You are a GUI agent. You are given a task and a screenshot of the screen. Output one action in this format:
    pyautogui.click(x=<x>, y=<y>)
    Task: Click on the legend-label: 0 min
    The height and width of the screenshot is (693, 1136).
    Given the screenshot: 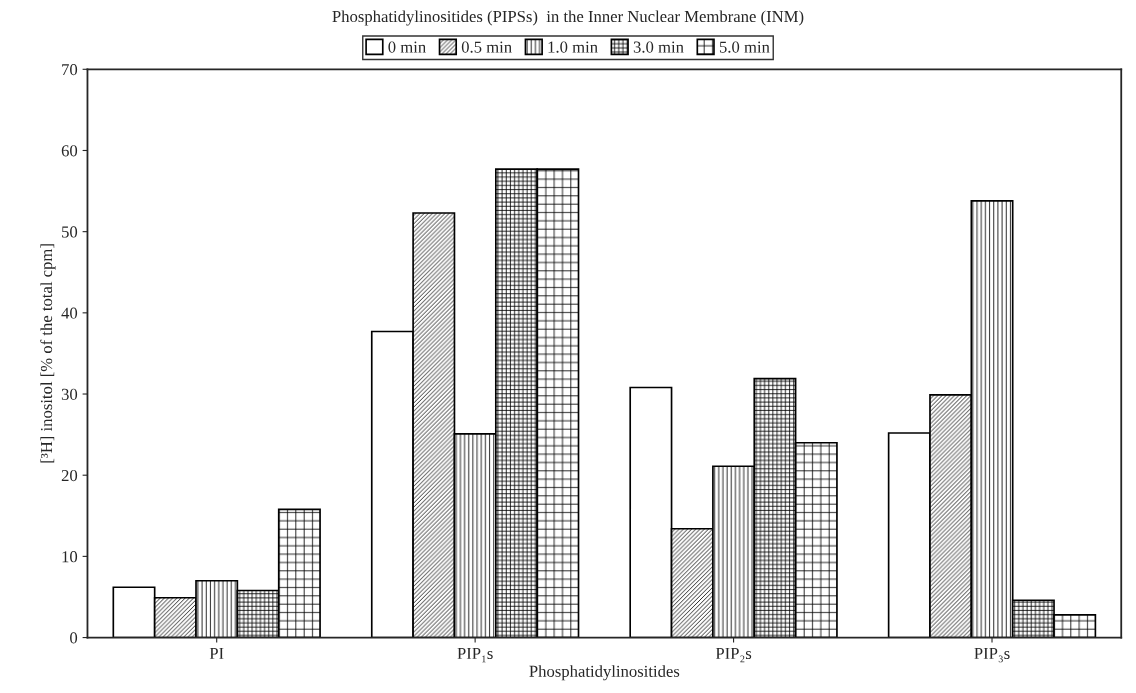 What is the action you would take?
    pyautogui.click(x=407, y=47)
    